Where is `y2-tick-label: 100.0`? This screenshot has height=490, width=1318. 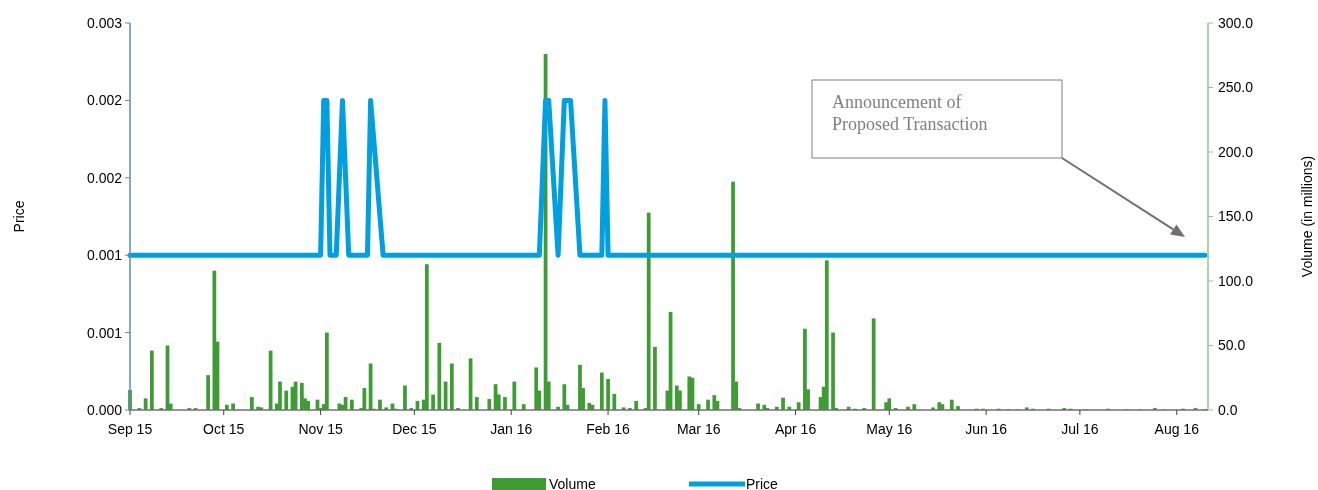
y2-tick-label: 100.0 is located at coordinates (1236, 280).